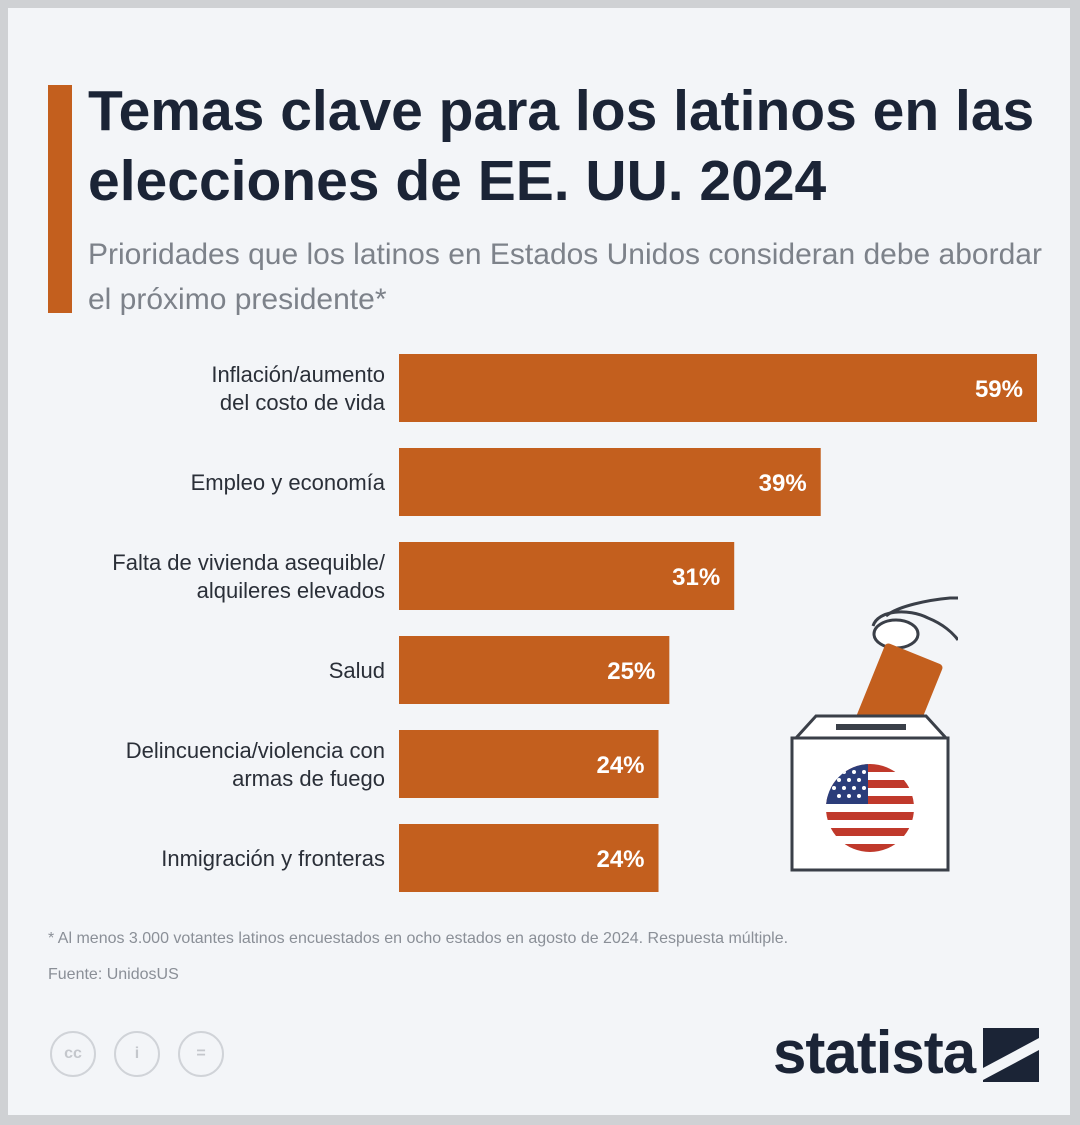 The height and width of the screenshot is (1125, 1080). Describe the element at coordinates (1011, 1055) in the screenshot. I see `statista-logo-icon` at that location.